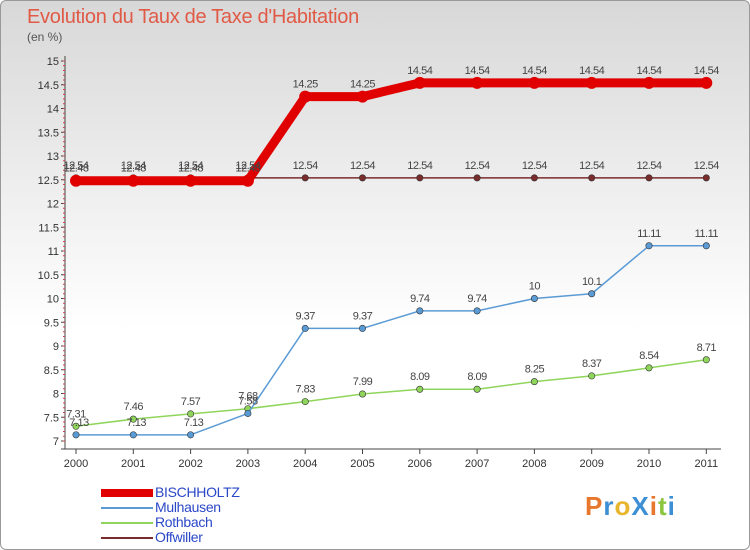 Image resolution: width=750 pixels, height=550 pixels. I want to click on legend-label: Offwiller, so click(179, 537).